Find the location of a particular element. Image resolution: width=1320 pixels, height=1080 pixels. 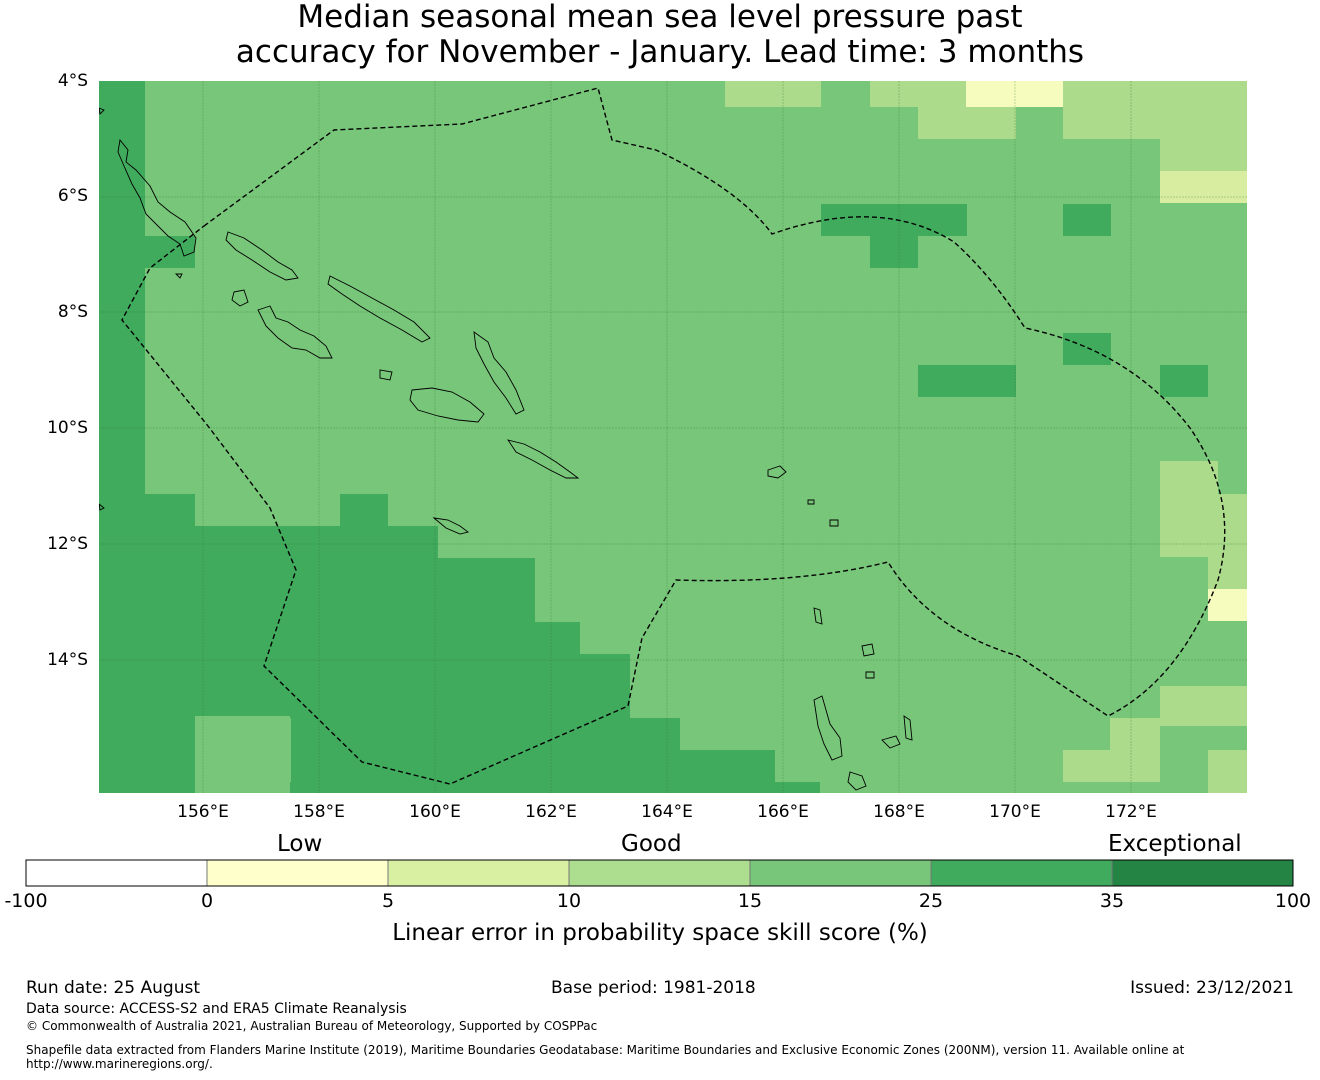

island-bougainville is located at coordinates (157, 197).